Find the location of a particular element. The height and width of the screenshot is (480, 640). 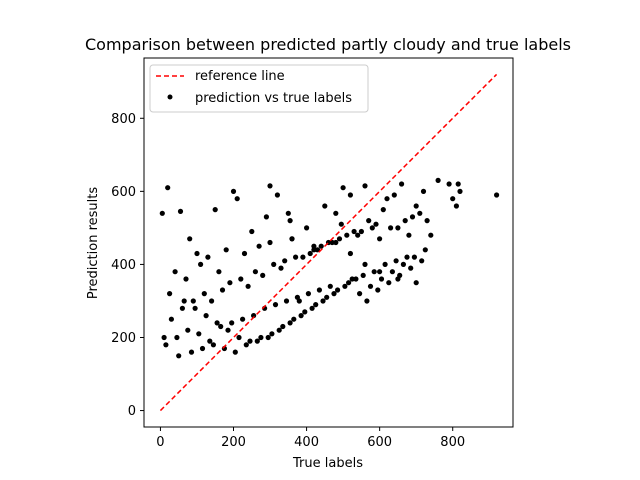

x-tick-label: 200 is located at coordinates (233, 442).